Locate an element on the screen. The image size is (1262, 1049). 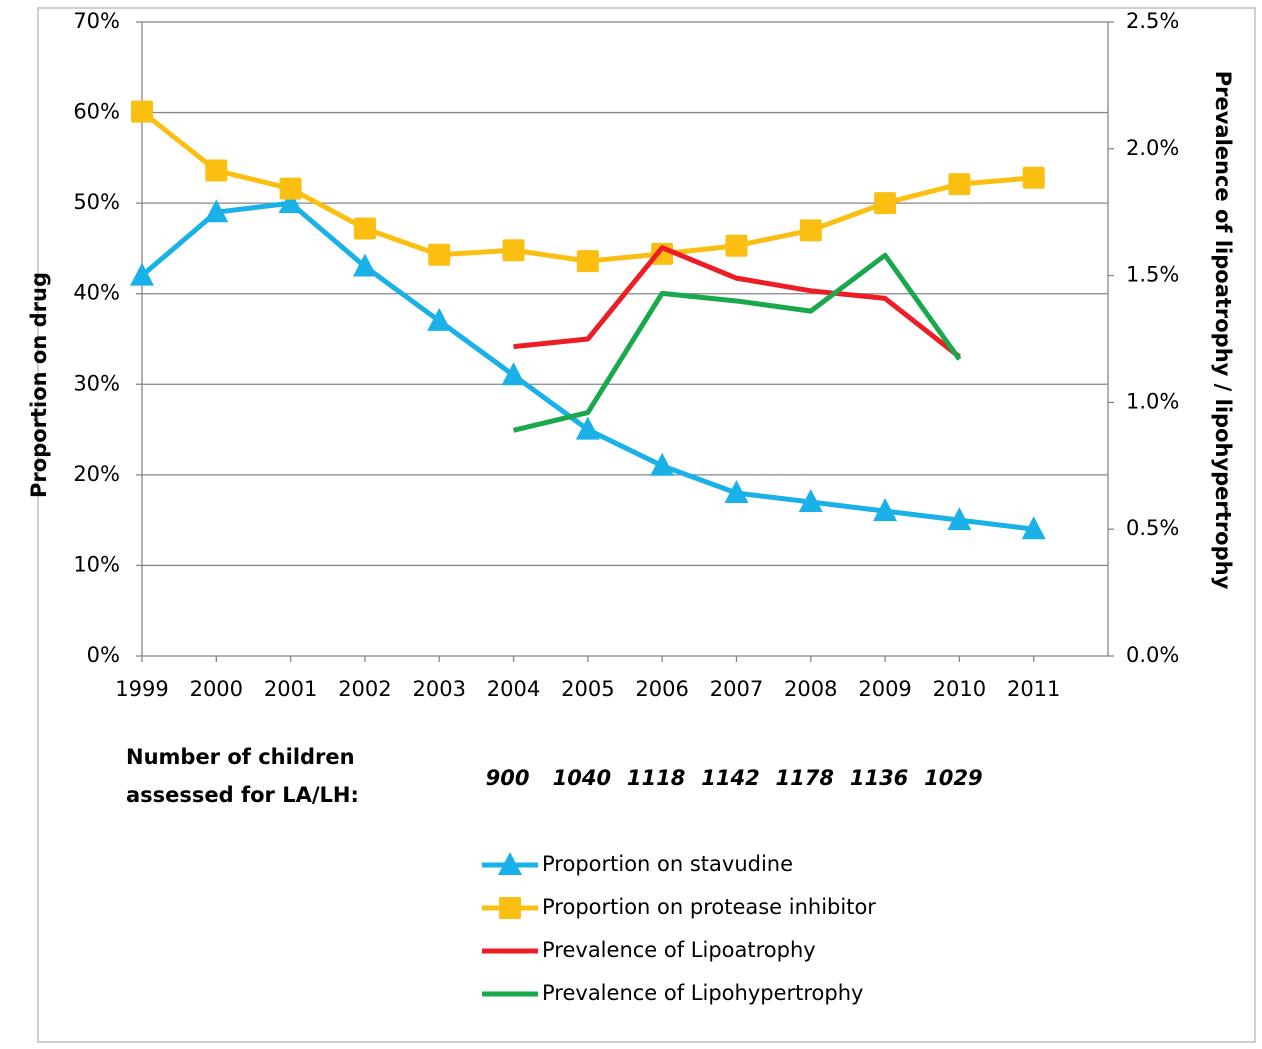
legend-label: Prevalence of Lipoatrophy is located at coordinates (679, 950).